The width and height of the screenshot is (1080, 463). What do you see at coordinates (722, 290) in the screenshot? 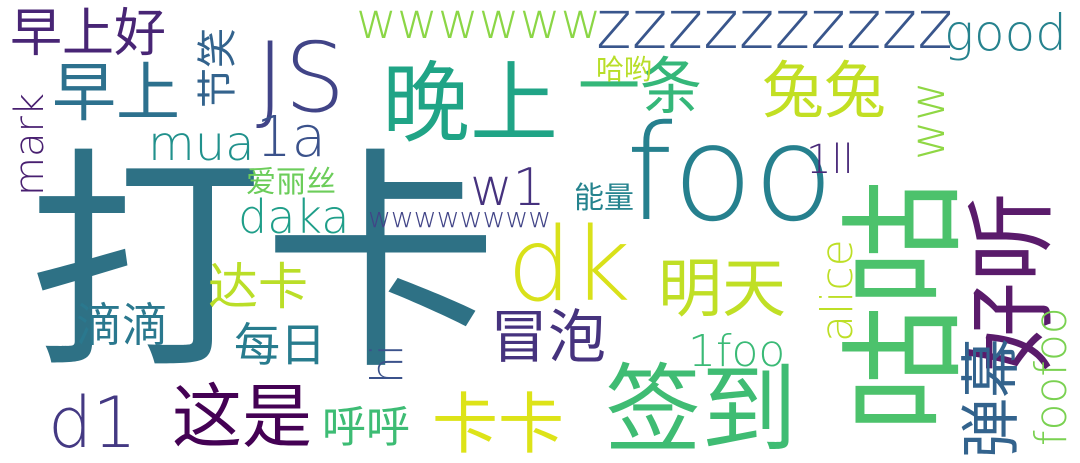
I see `word-mingtian: 明天` at bounding box center [722, 290].